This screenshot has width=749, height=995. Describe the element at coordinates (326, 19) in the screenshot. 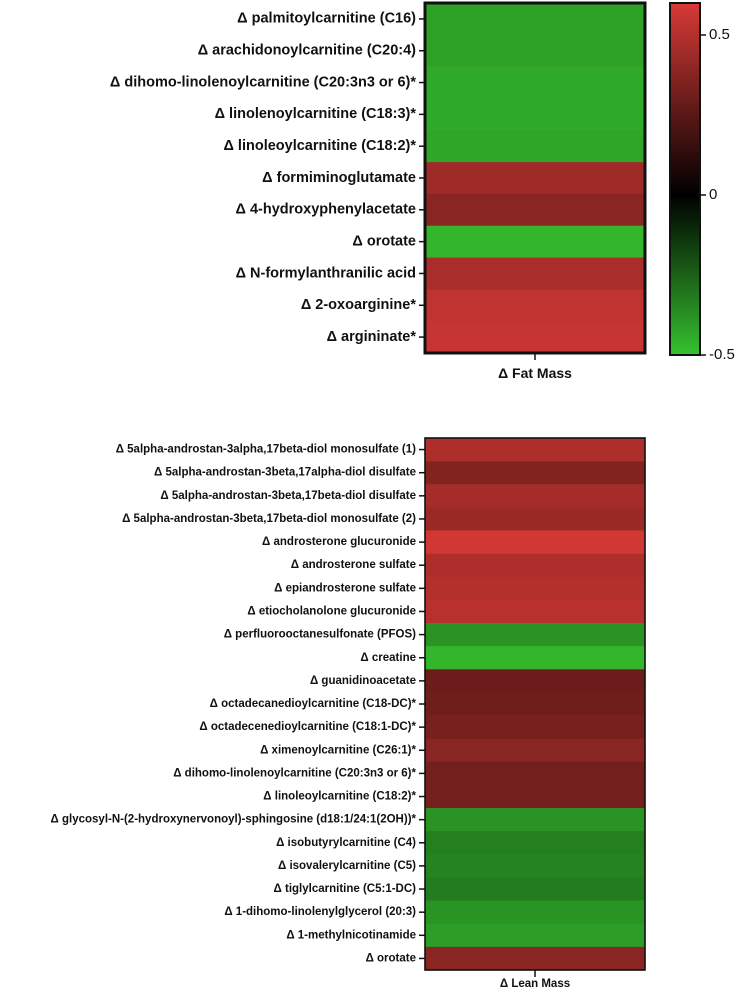

I see `row-label: Δ palmitoylcarnitine (C16)` at that location.